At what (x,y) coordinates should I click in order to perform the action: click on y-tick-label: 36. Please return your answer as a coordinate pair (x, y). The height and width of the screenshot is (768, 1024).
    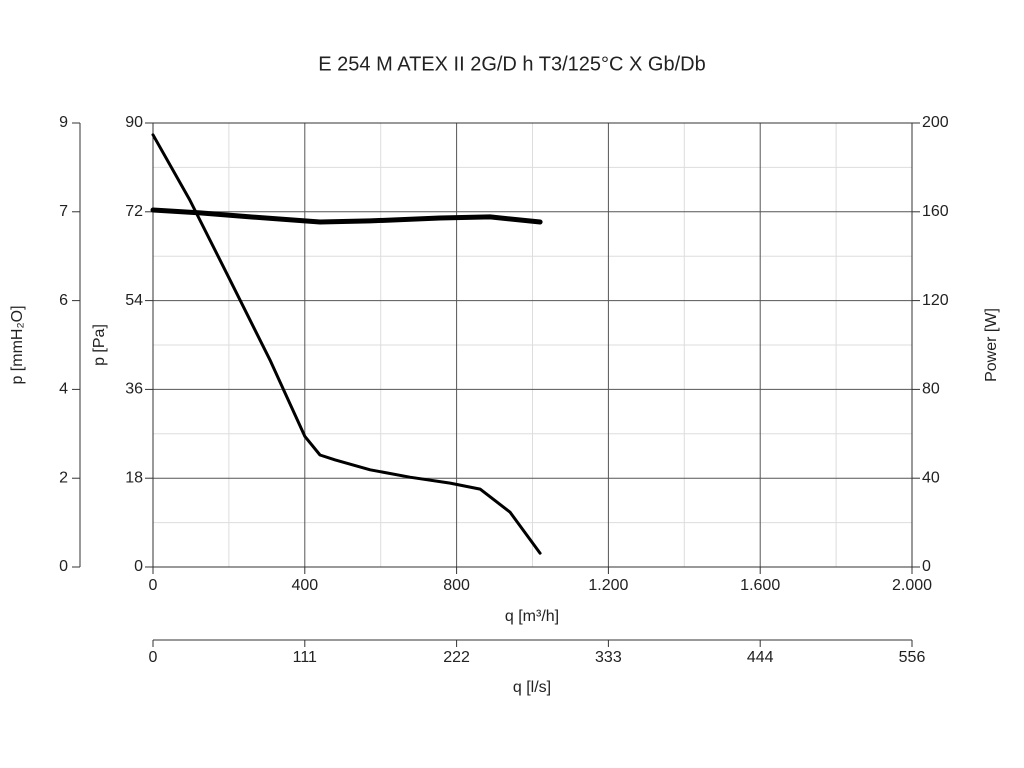
    Looking at the image, I should click on (134, 389).